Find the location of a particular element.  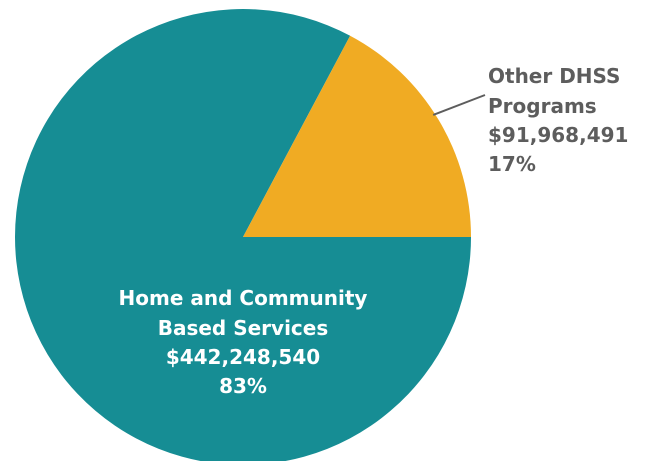

slice-label-line: Programs is located at coordinates (542, 106).